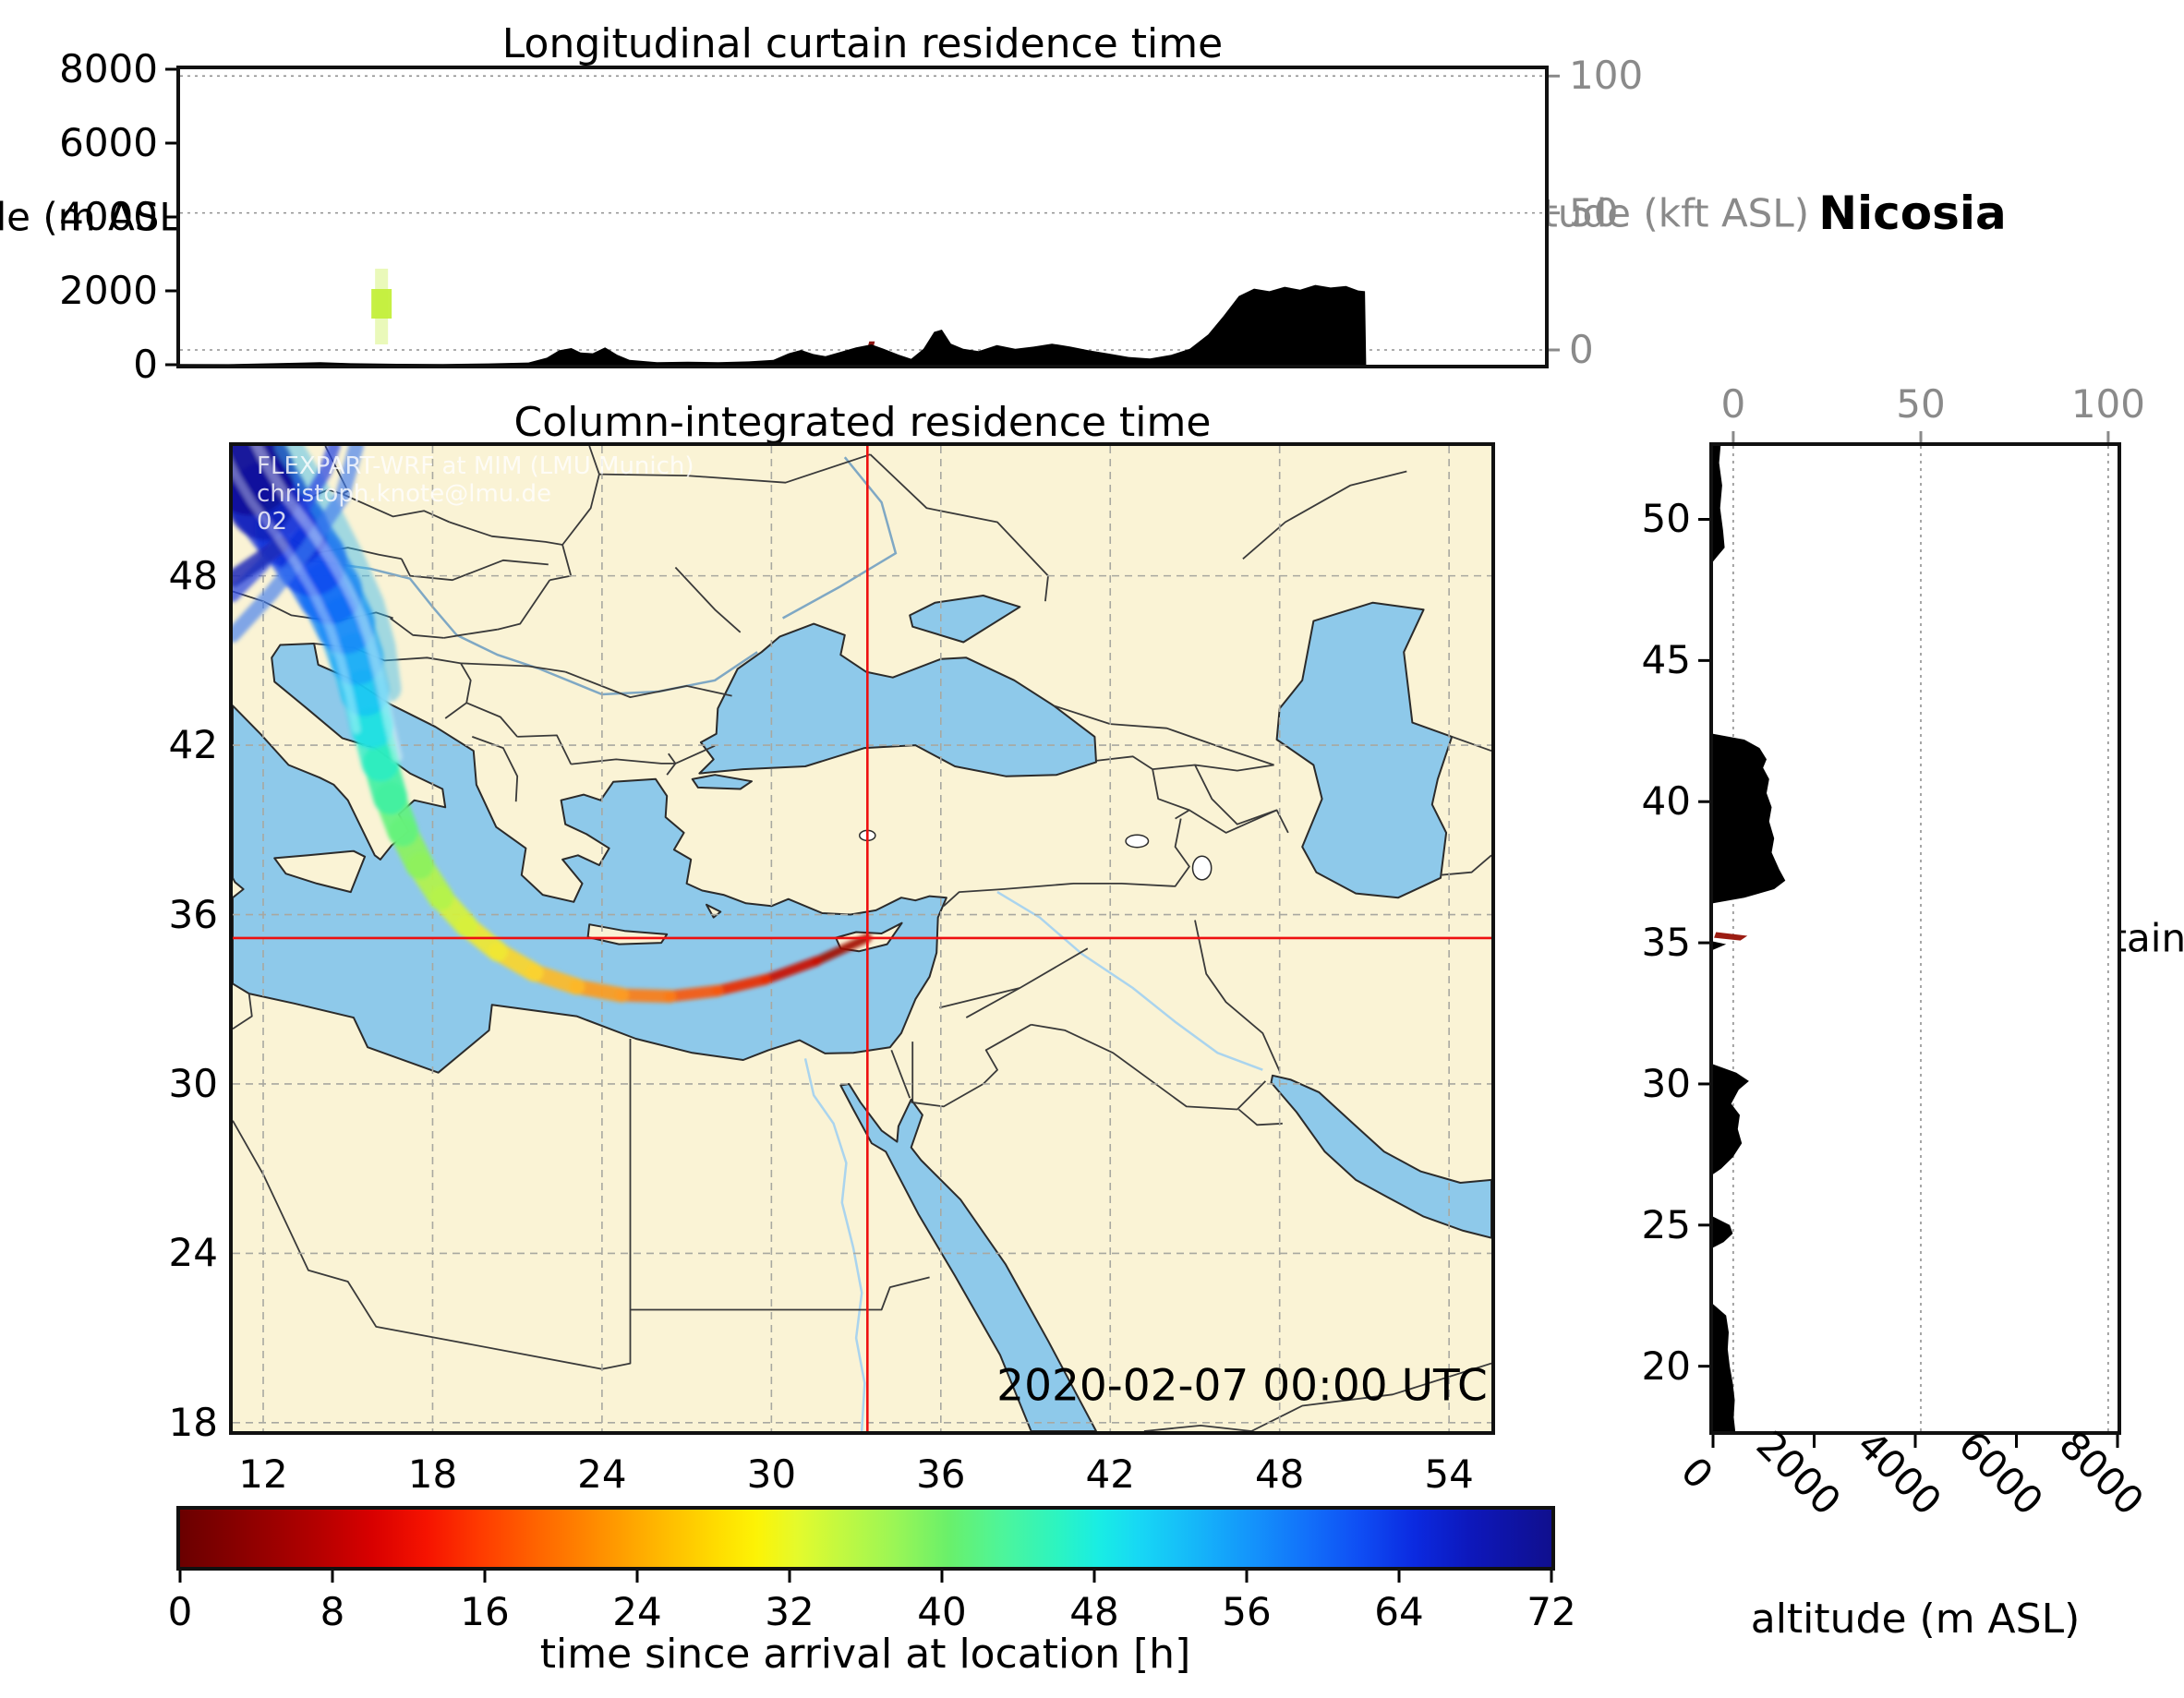  What do you see at coordinates (1399, 1611) in the screenshot?
I see `colorbar-tick-label: 64` at bounding box center [1399, 1611].